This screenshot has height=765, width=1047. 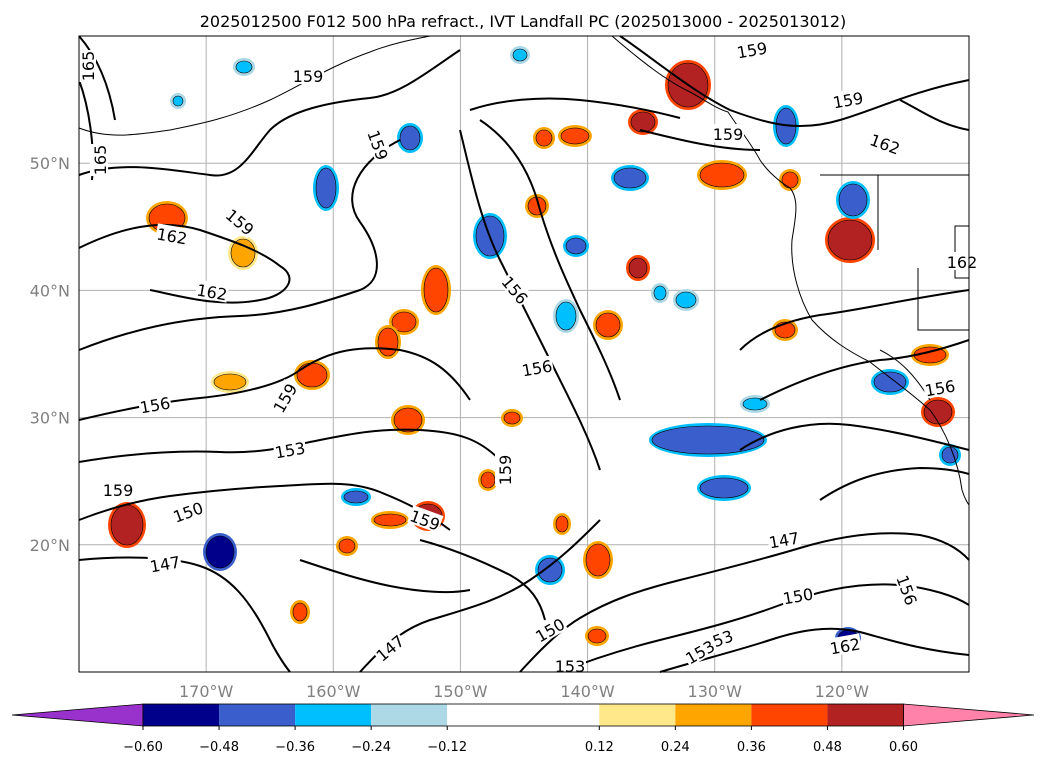 What do you see at coordinates (50, 290) in the screenshot?
I see `y-tick-label: 40°N` at bounding box center [50, 290].